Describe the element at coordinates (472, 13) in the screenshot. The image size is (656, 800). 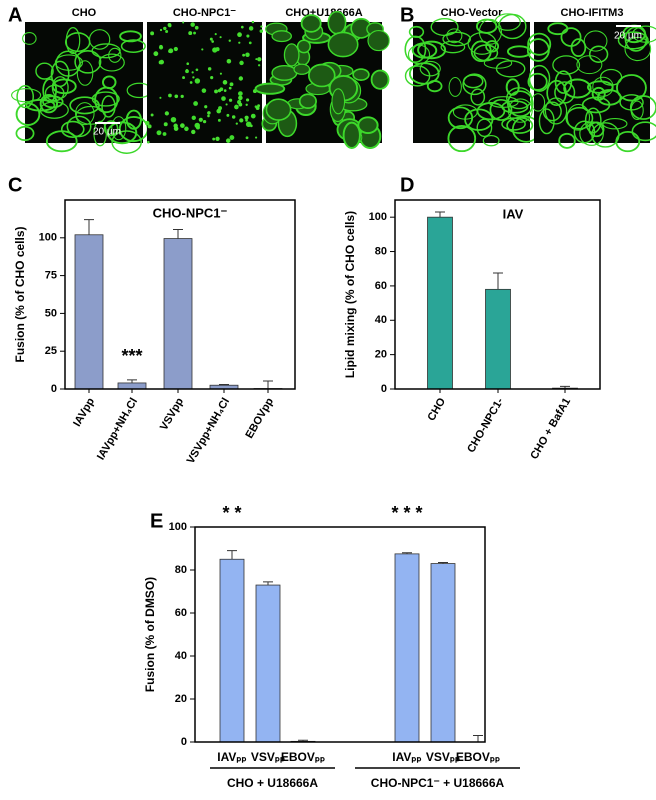
I see `image-caption: CHO-Vector` at that location.